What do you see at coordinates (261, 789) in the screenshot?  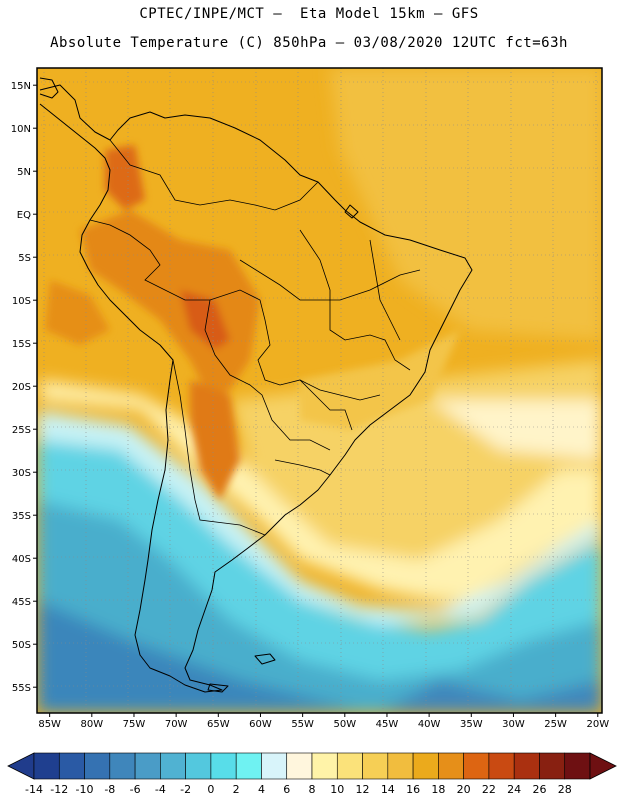 I see `colorbar-label: 4` at bounding box center [261, 789].